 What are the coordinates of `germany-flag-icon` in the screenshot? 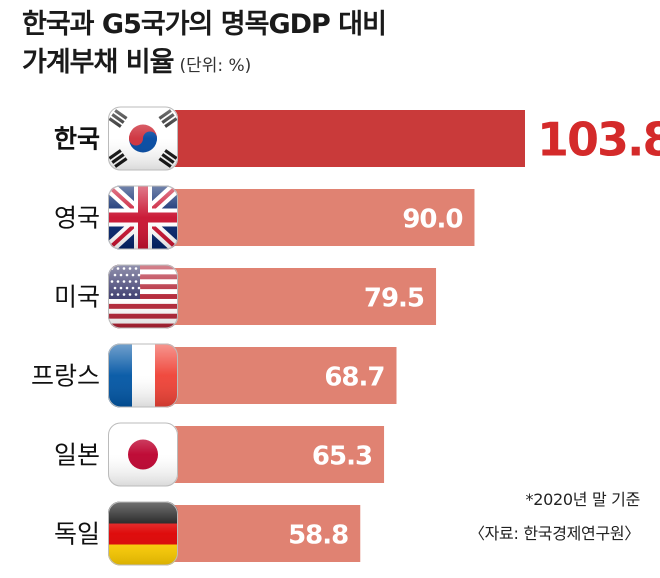 It's located at (143, 533).